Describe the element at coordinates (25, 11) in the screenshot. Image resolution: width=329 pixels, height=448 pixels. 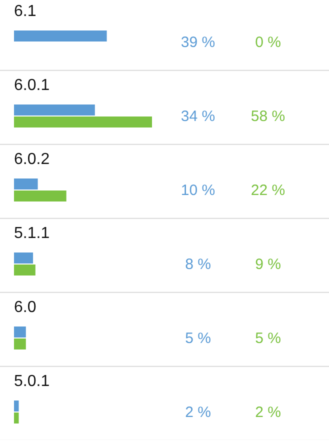
I see `y-tick-label: 6.1` at that location.